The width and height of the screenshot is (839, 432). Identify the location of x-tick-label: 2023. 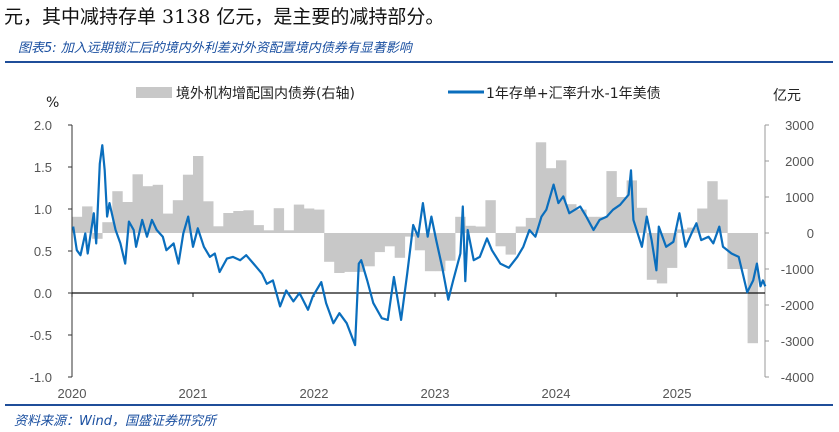
(435, 393).